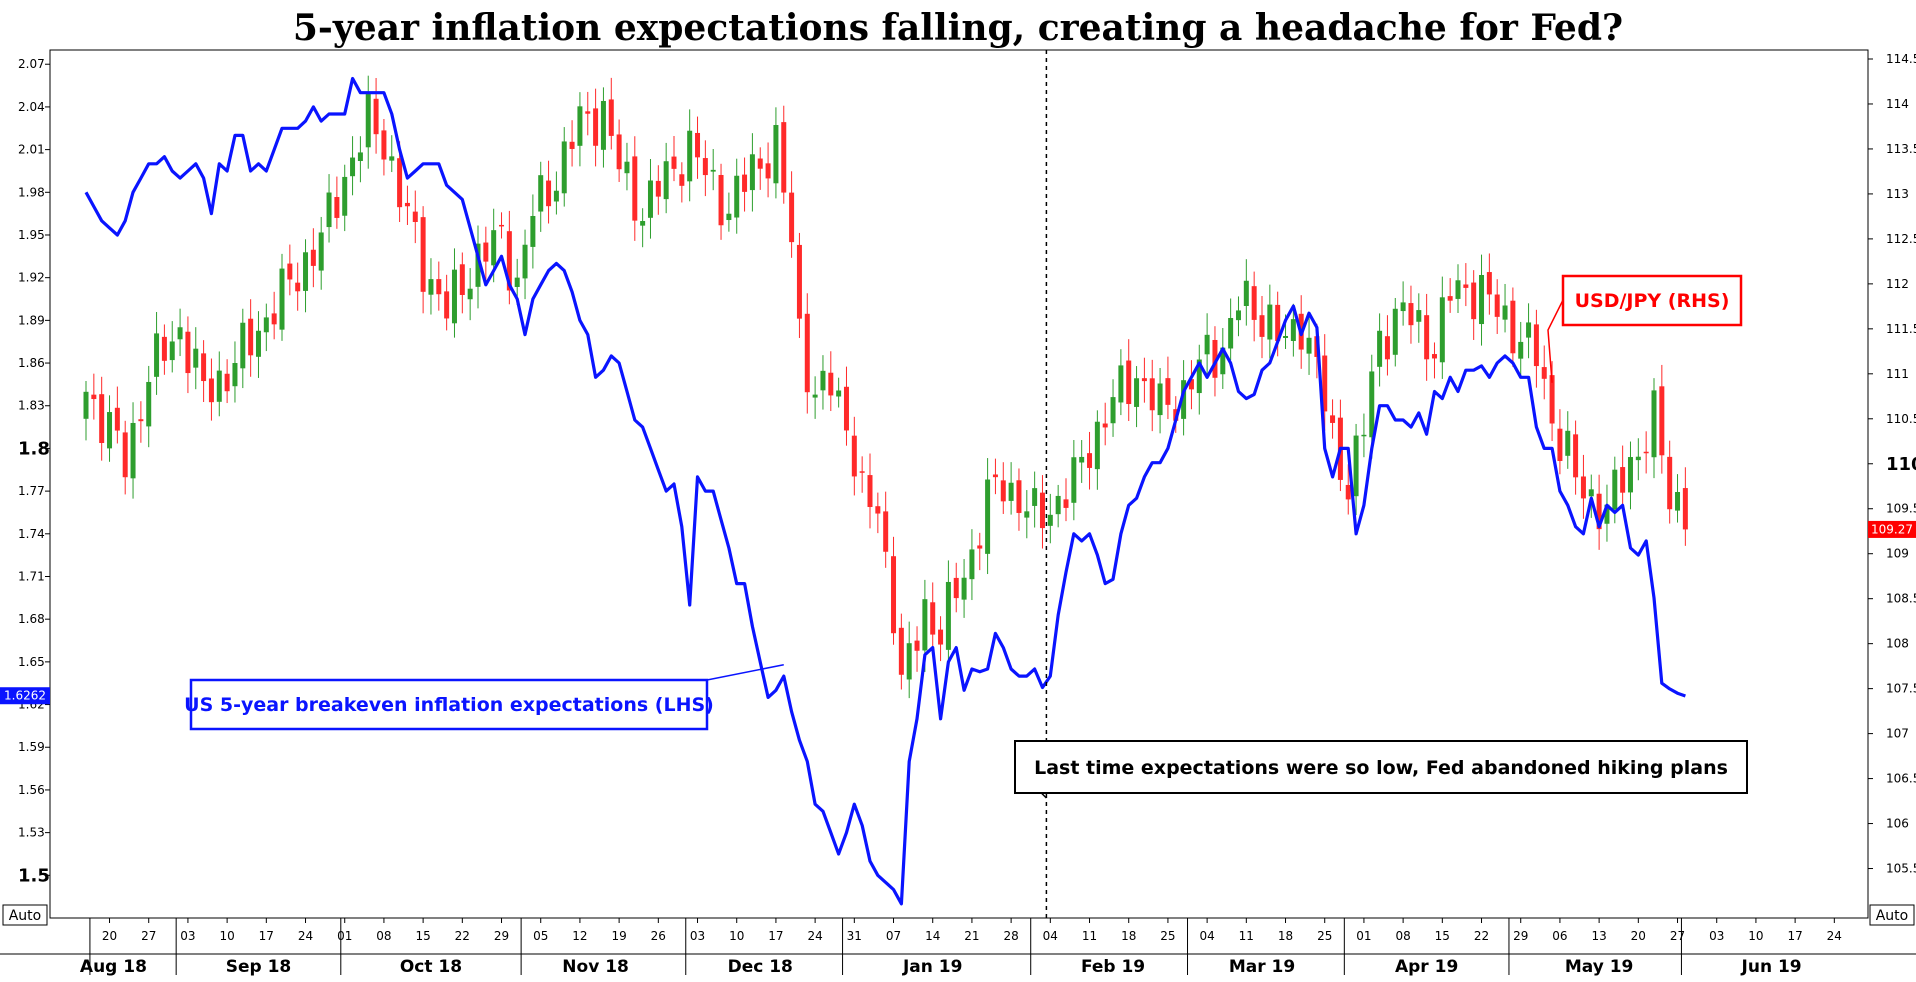 Image resolution: width=1916 pixels, height=982 pixels. What do you see at coordinates (1285, 936) in the screenshot?
I see `x-axis-day-label: 18` at bounding box center [1285, 936].